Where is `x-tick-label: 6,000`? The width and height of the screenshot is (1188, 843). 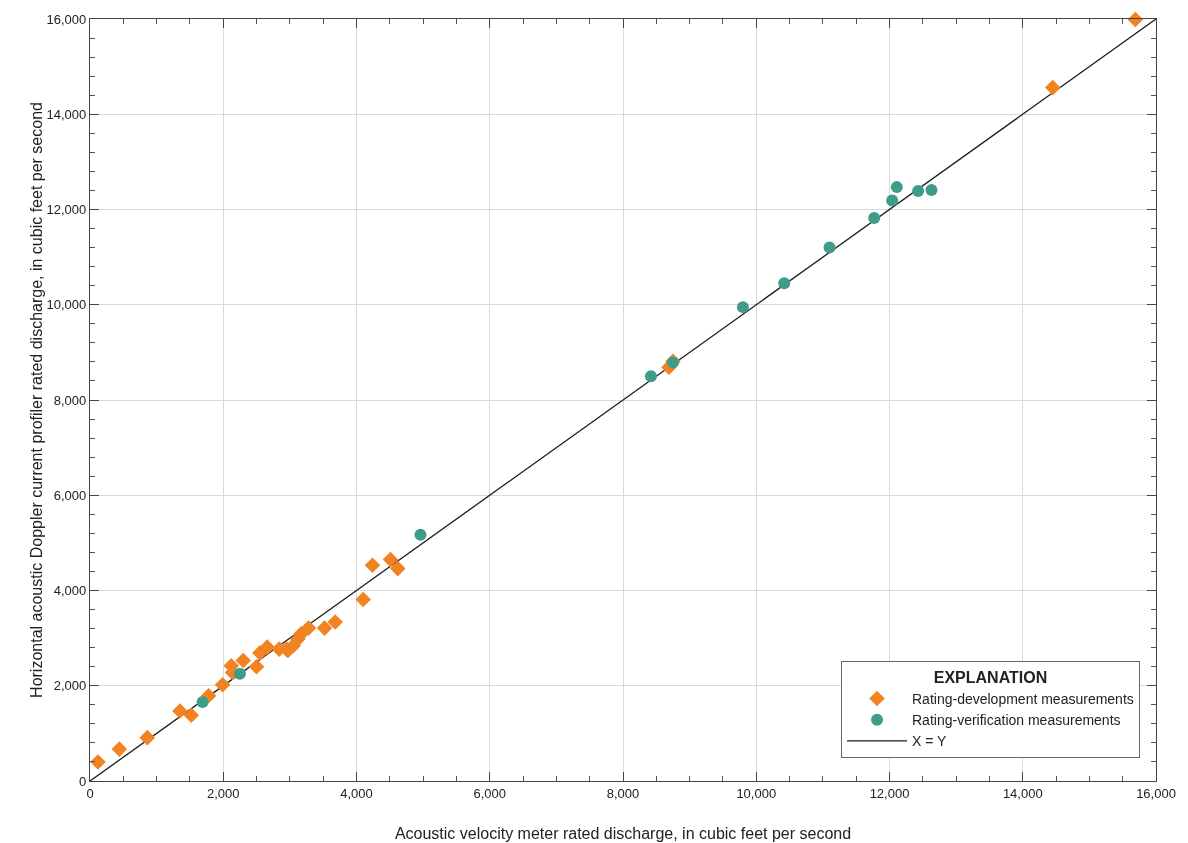
x-tick-label: 6,000 is located at coordinates (490, 793).